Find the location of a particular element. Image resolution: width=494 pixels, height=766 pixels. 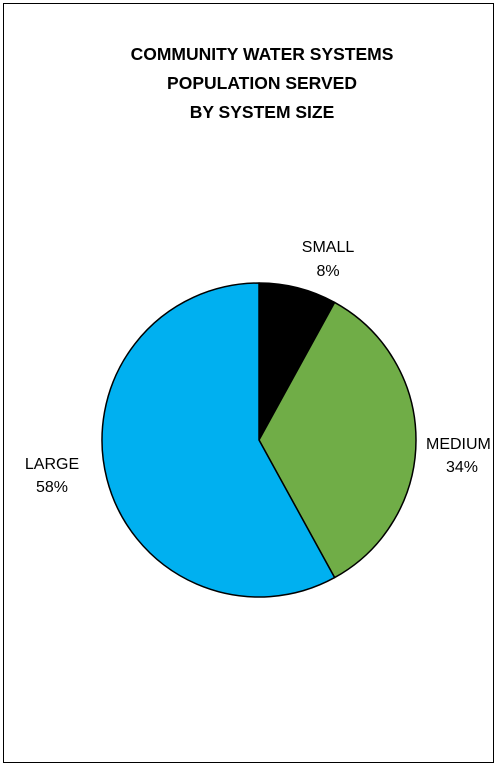

slice-label-large: LARGE 58% is located at coordinates (52, 476).